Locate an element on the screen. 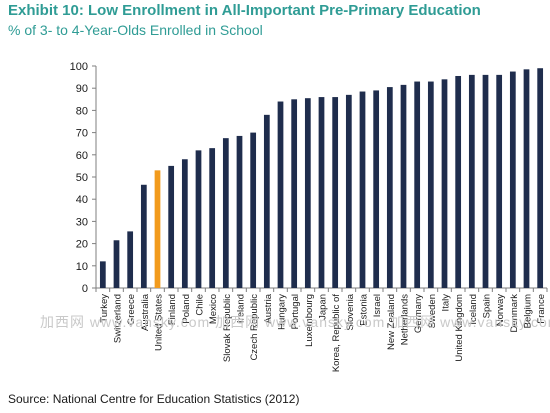 The height and width of the screenshot is (413, 550). x-tick-label: Sweden is located at coordinates (432, 311).